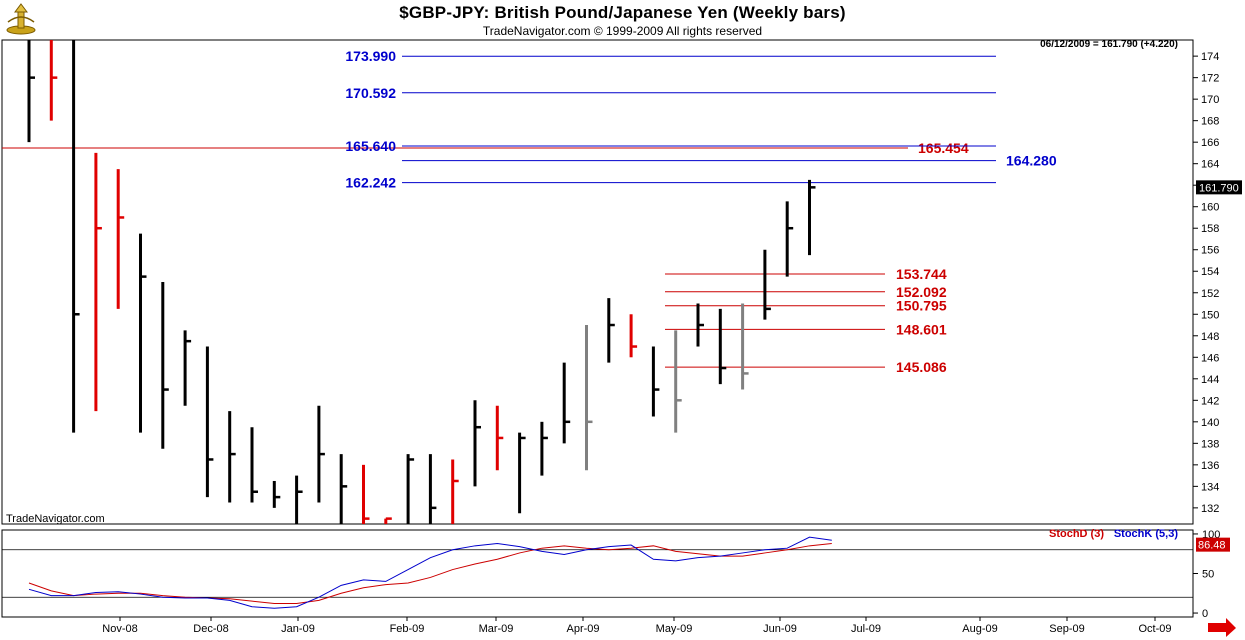 The width and height of the screenshot is (1245, 640). I want to click on level-label-blue: 170.592, so click(370, 93).